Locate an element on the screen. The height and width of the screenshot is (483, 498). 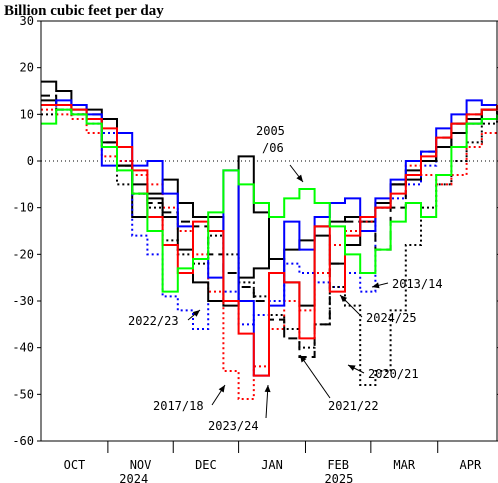
y-tick-label: 0 is located at coordinates (30, 161).